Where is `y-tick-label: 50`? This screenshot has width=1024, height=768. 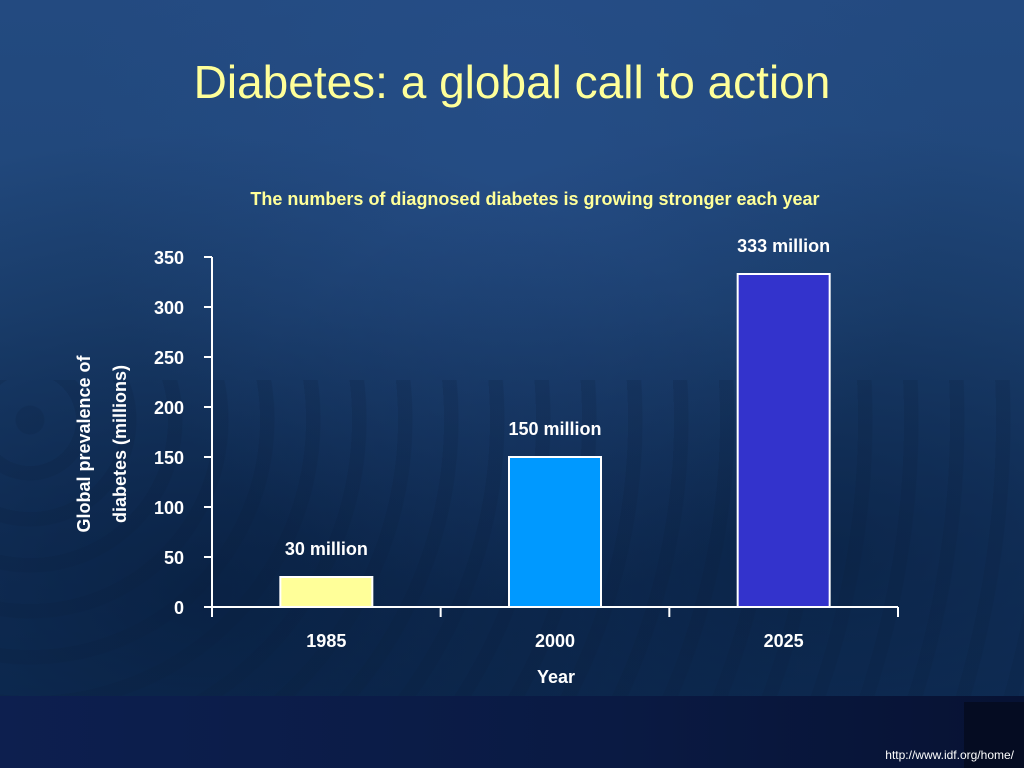 y-tick-label: 50 is located at coordinates (174, 558).